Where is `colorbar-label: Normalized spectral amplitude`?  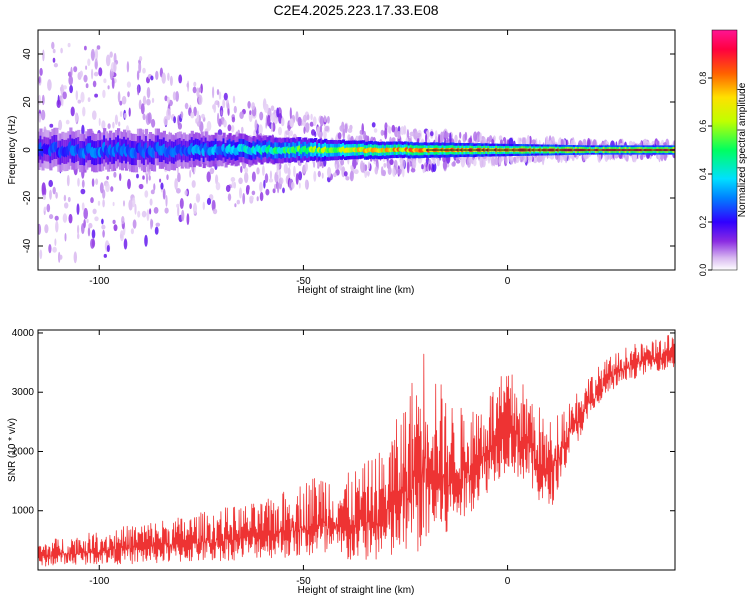 colorbar-label: Normalized spectral amplitude is located at coordinates (742, 149).